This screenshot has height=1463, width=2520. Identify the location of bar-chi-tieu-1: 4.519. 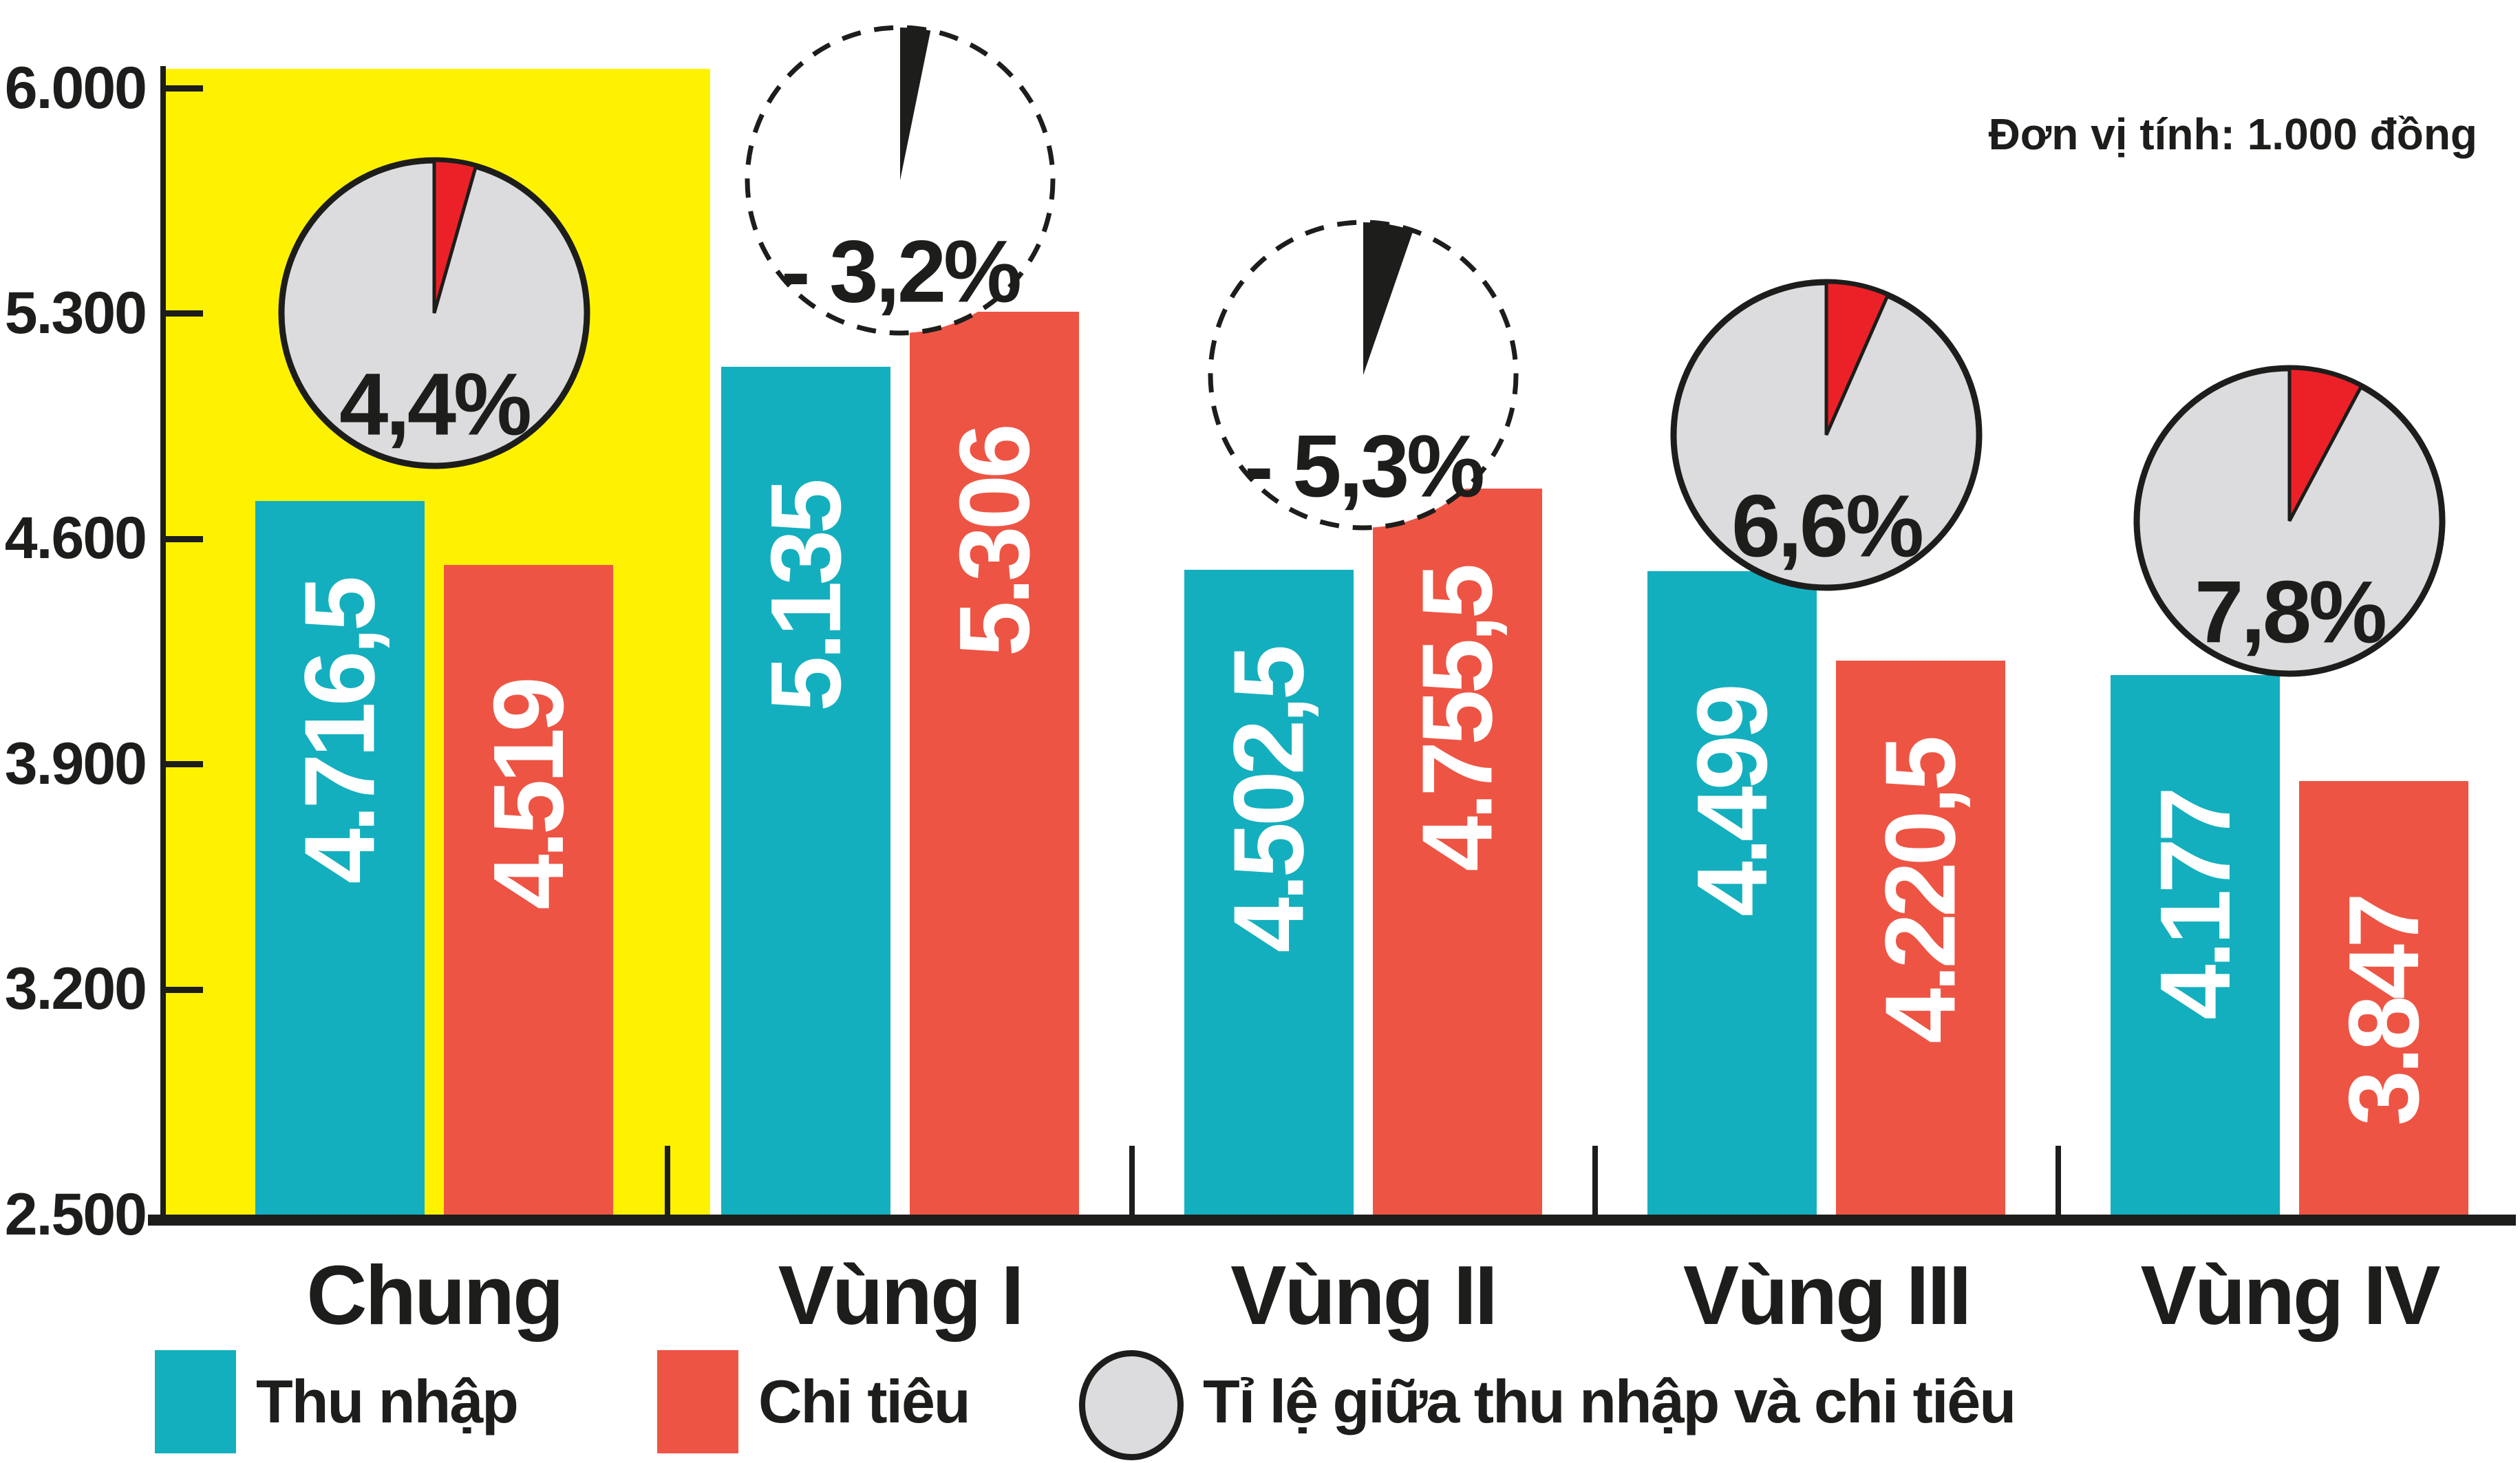
(528, 889).